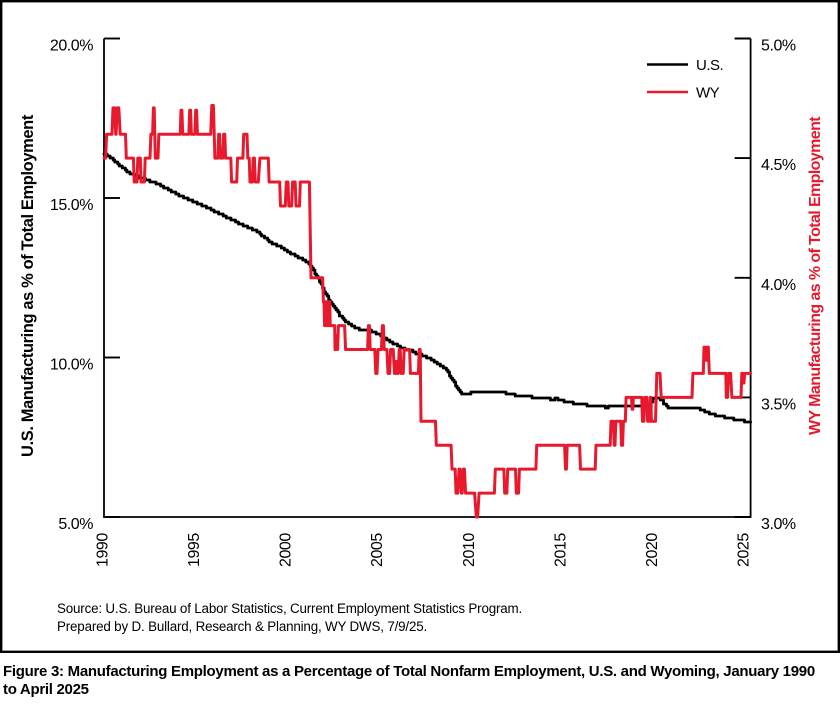 This screenshot has width=840, height=706. What do you see at coordinates (377, 550) in the screenshot?
I see `svg-text: 2005` at bounding box center [377, 550].